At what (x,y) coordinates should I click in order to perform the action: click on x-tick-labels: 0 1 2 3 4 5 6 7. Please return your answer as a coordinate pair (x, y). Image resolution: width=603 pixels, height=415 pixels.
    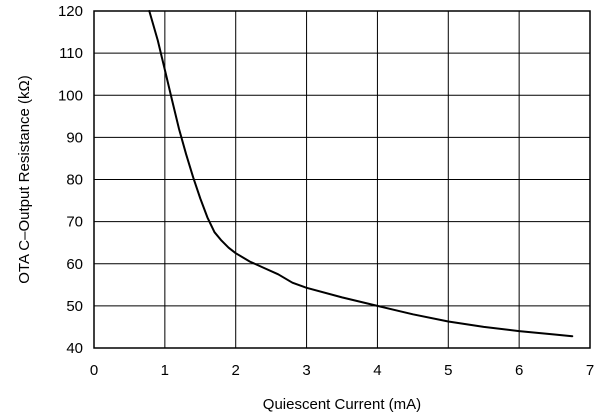
    Looking at the image, I should click on (342, 370).